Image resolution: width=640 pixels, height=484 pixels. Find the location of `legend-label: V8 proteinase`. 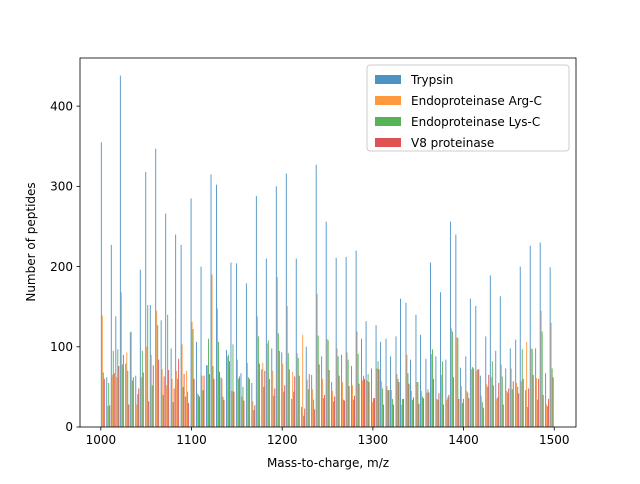

legend-label: V8 proteinase is located at coordinates (452, 143).